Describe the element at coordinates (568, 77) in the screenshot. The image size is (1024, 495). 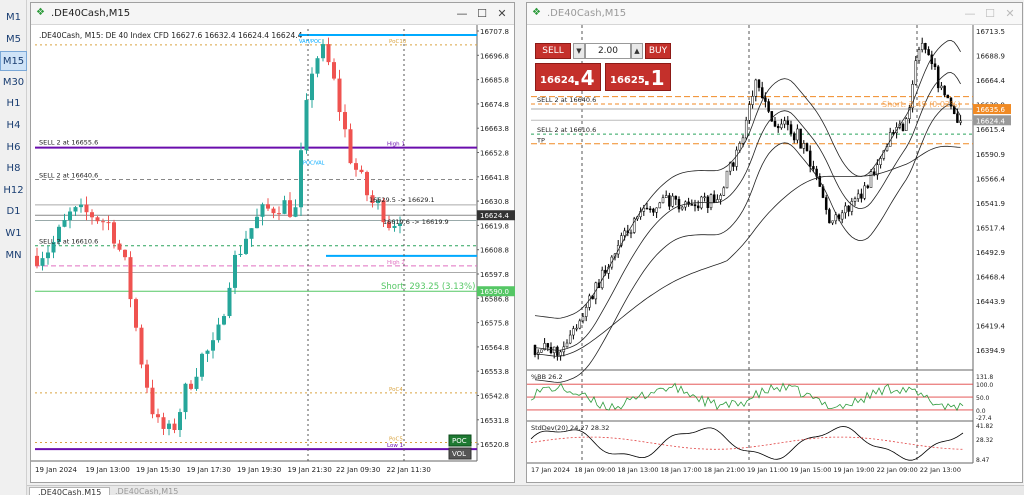
I see `sell-price-button: 16624 .4` at that location.